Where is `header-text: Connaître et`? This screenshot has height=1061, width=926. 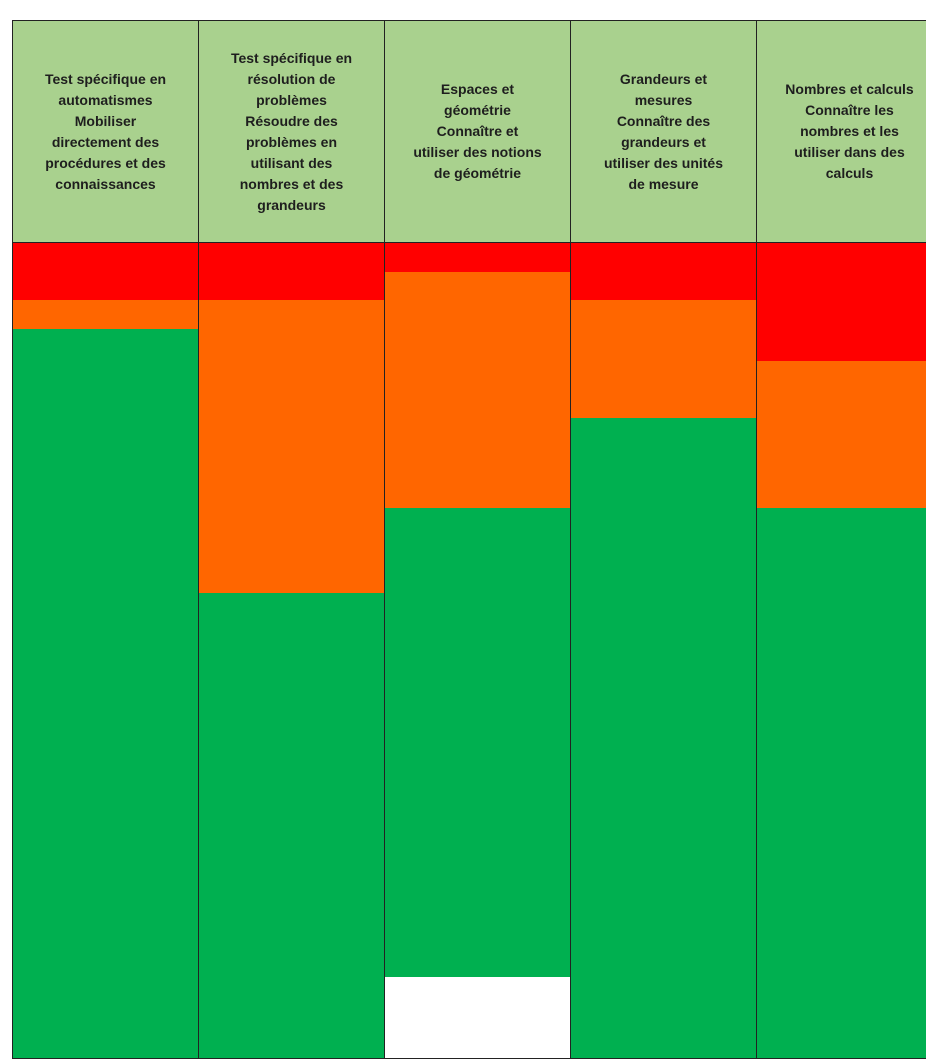 header-text: Connaître et is located at coordinates (477, 131).